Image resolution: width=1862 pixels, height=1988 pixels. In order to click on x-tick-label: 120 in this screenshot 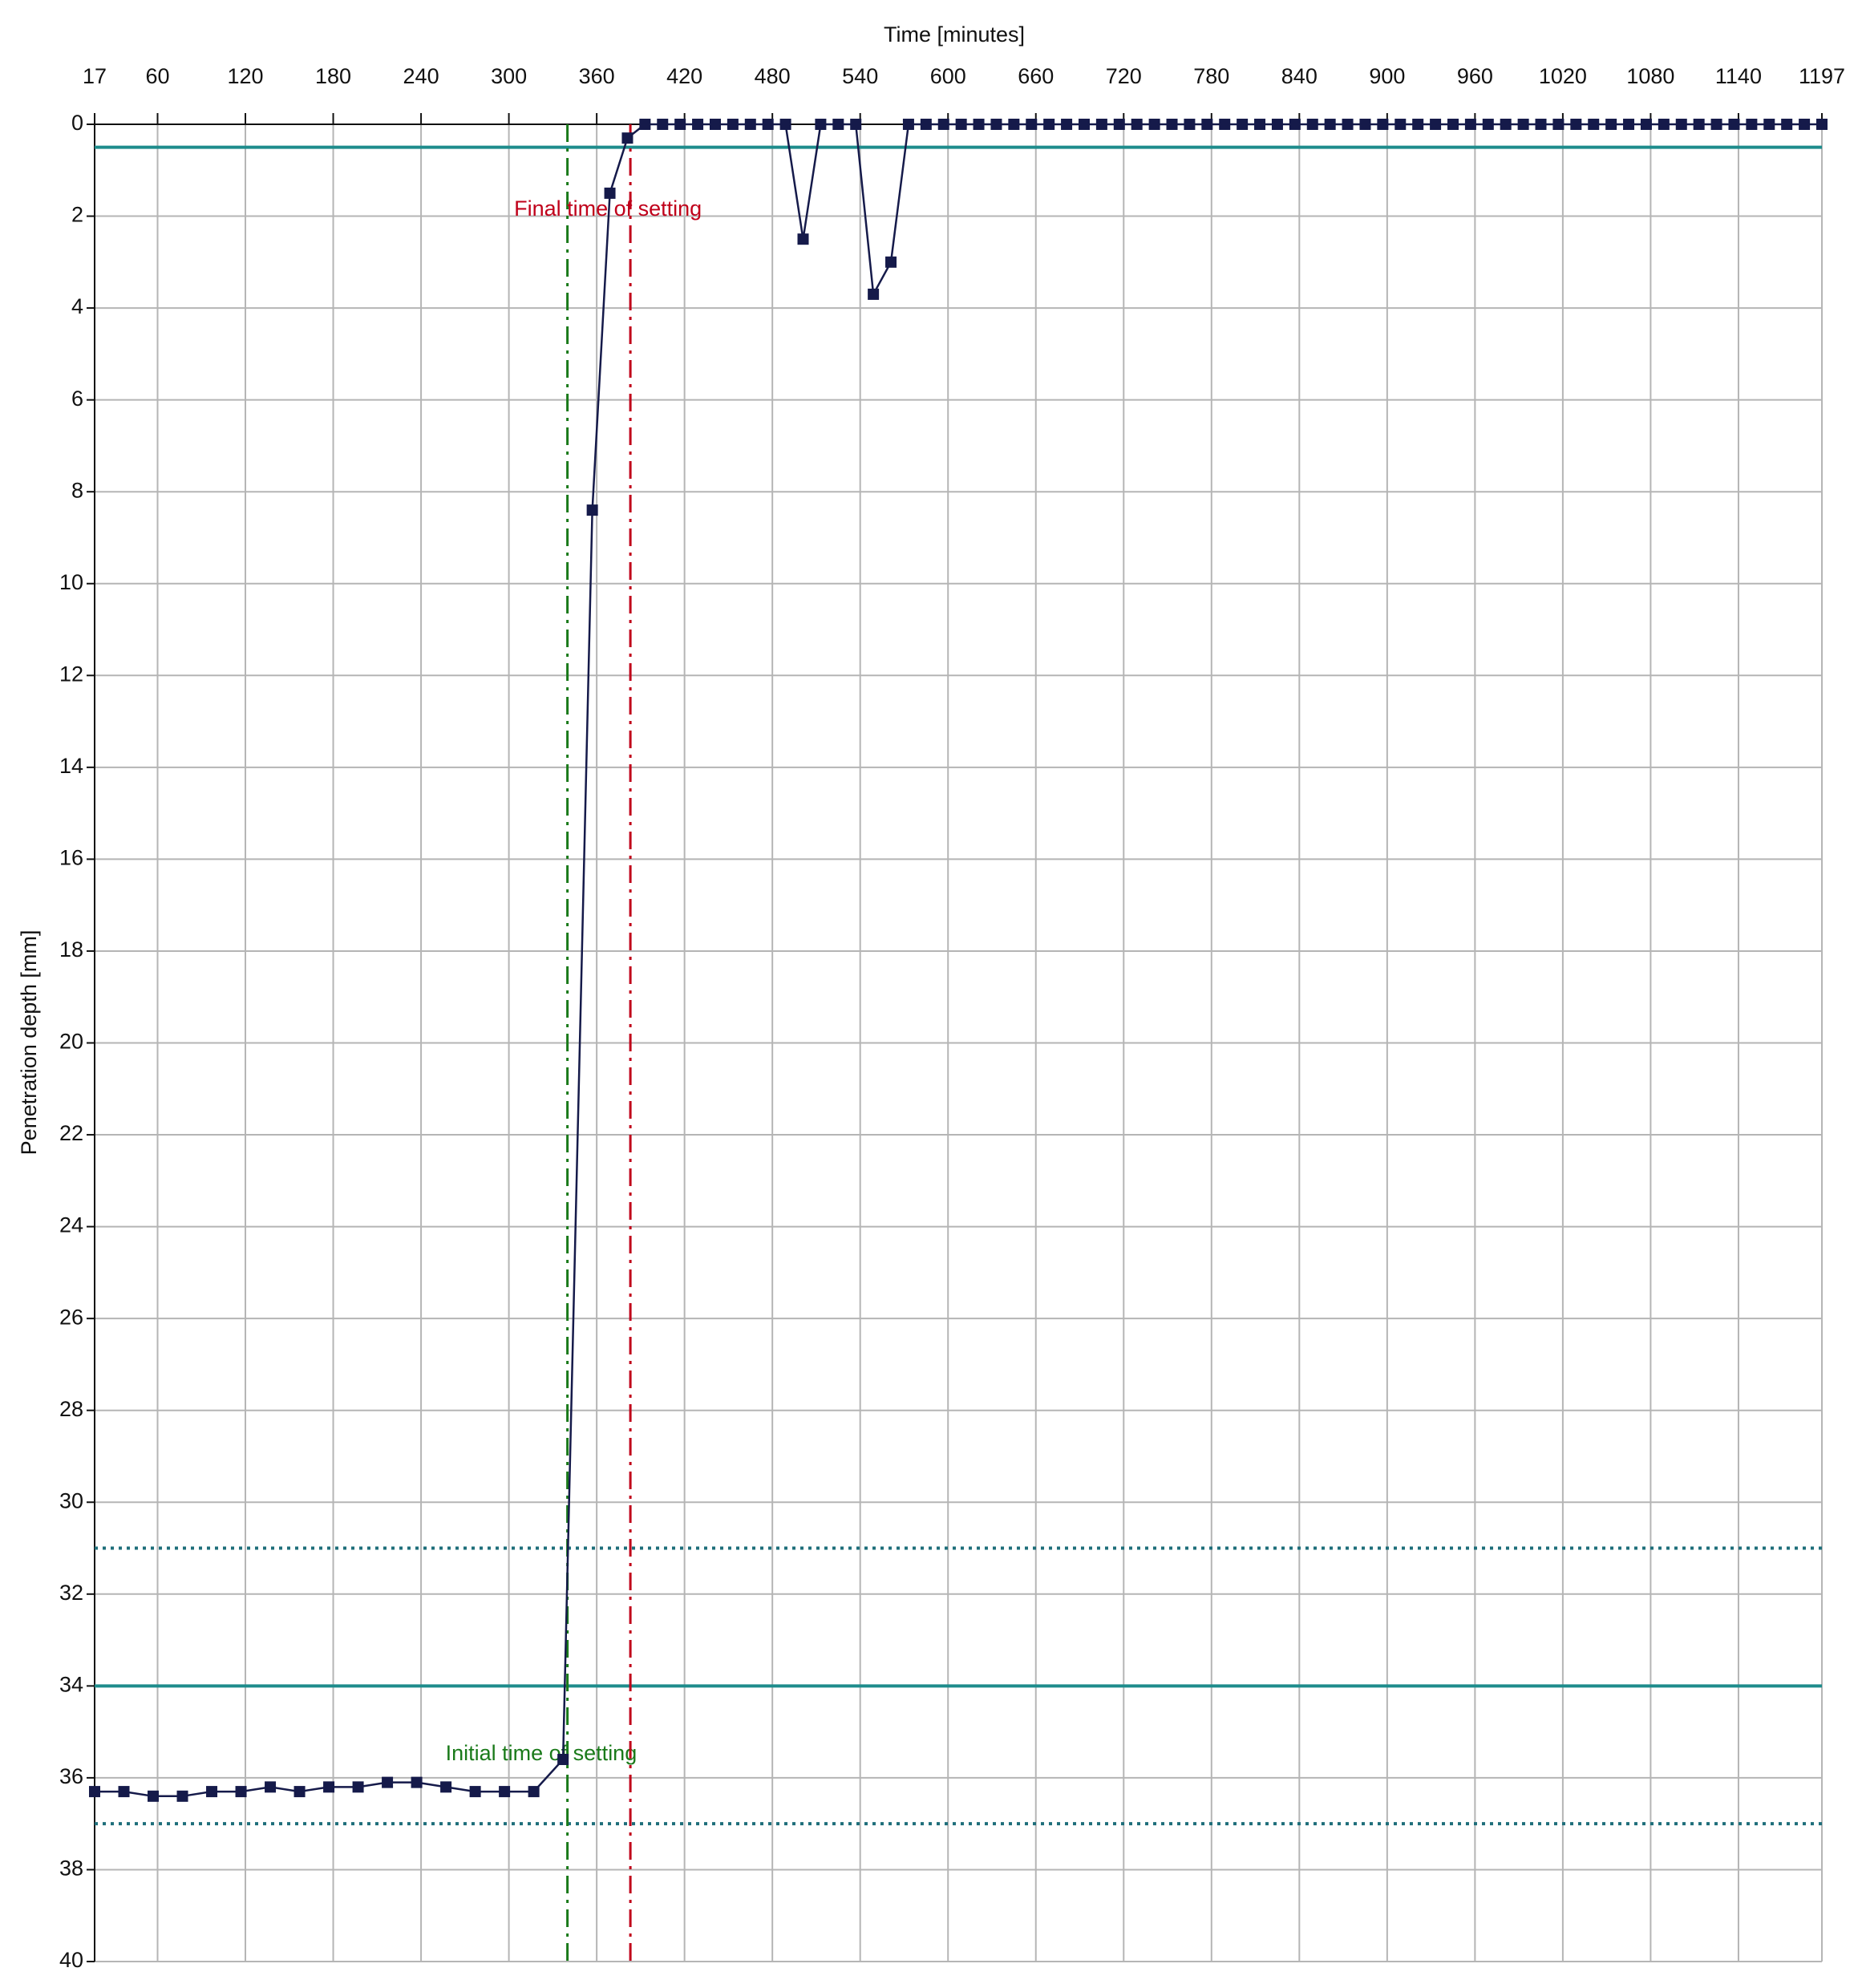, I will do `click(245, 76)`.